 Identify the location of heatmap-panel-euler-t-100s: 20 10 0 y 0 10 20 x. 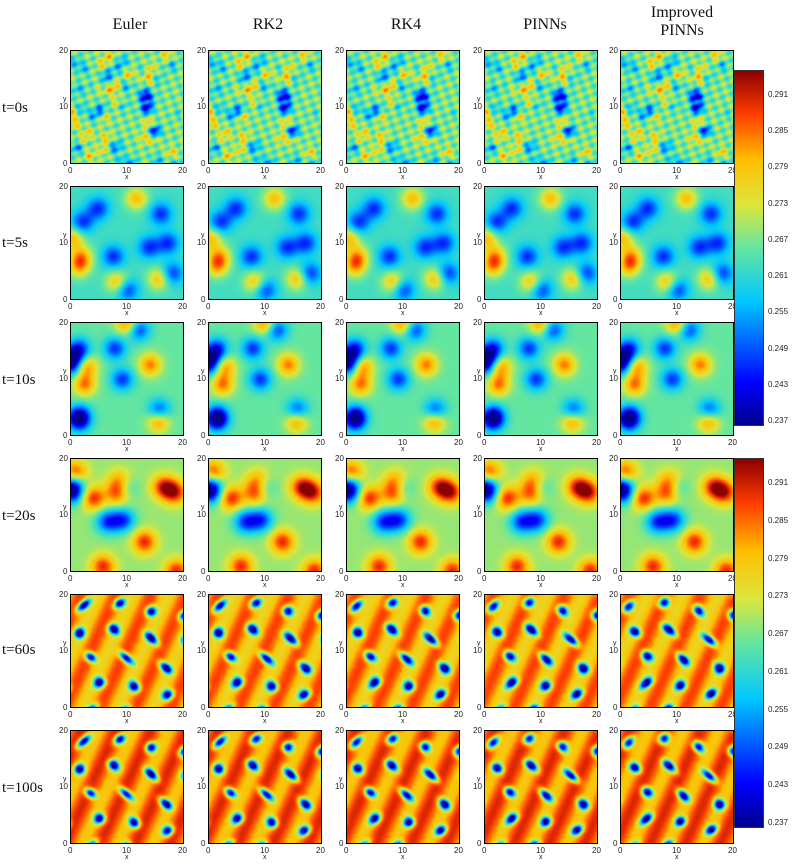
(123, 794).